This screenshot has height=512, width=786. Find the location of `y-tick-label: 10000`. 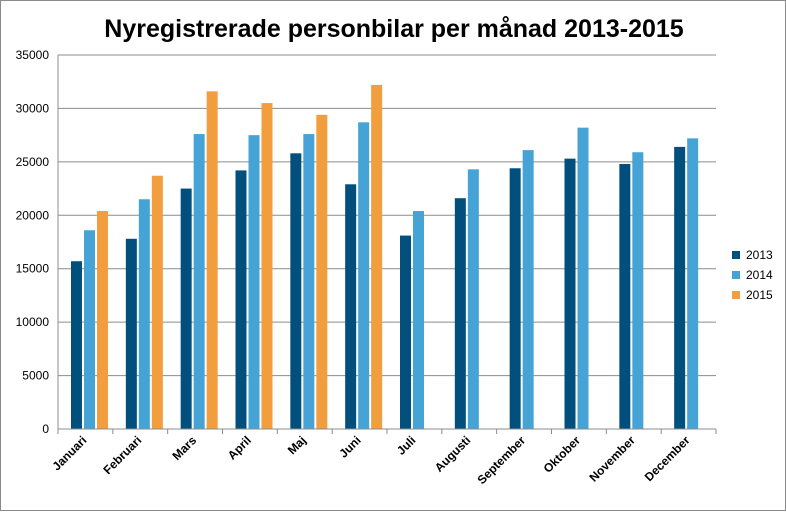

y-tick-label: 10000 is located at coordinates (33, 322).